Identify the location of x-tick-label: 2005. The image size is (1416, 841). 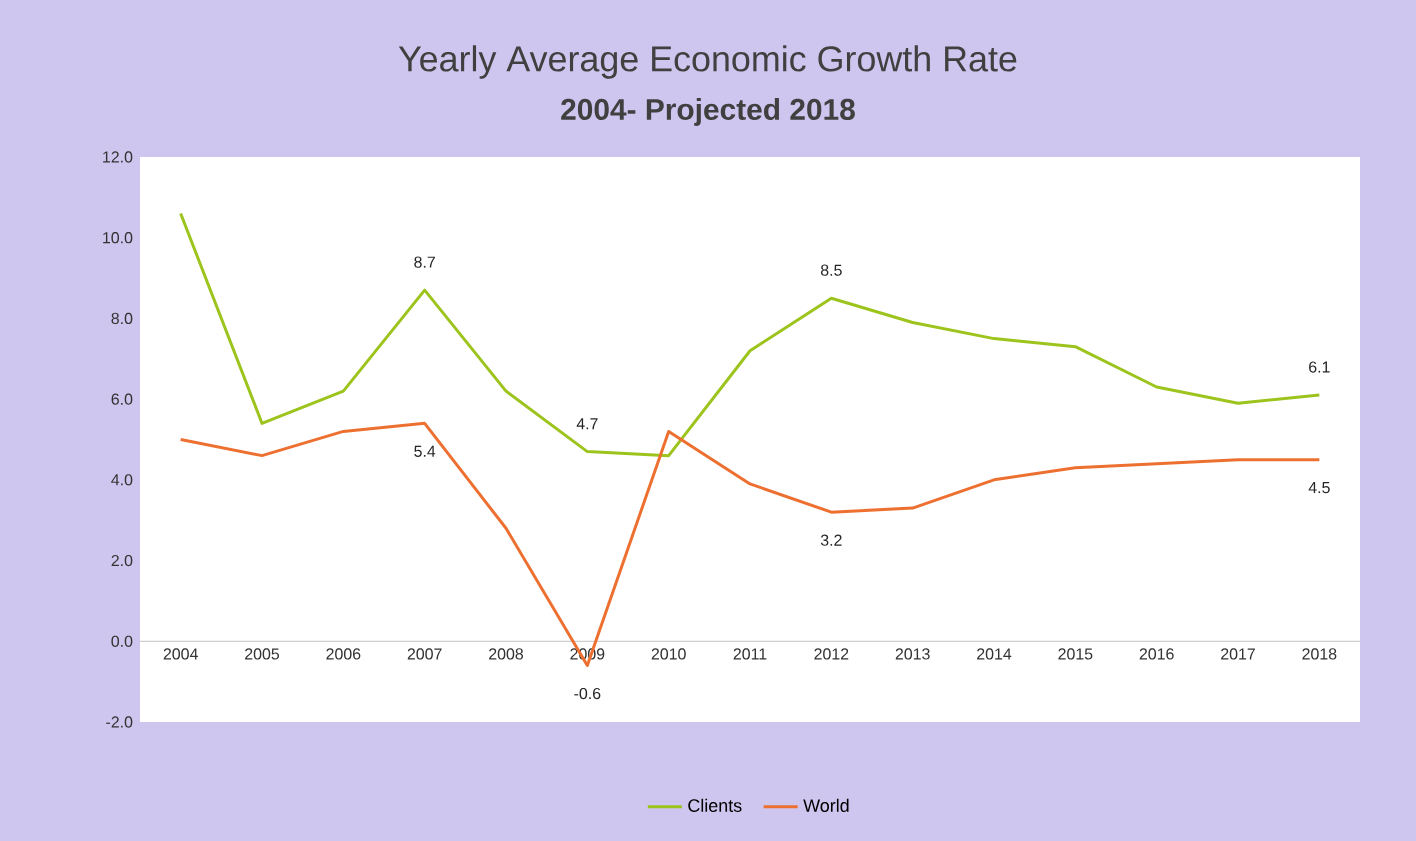
(262, 654).